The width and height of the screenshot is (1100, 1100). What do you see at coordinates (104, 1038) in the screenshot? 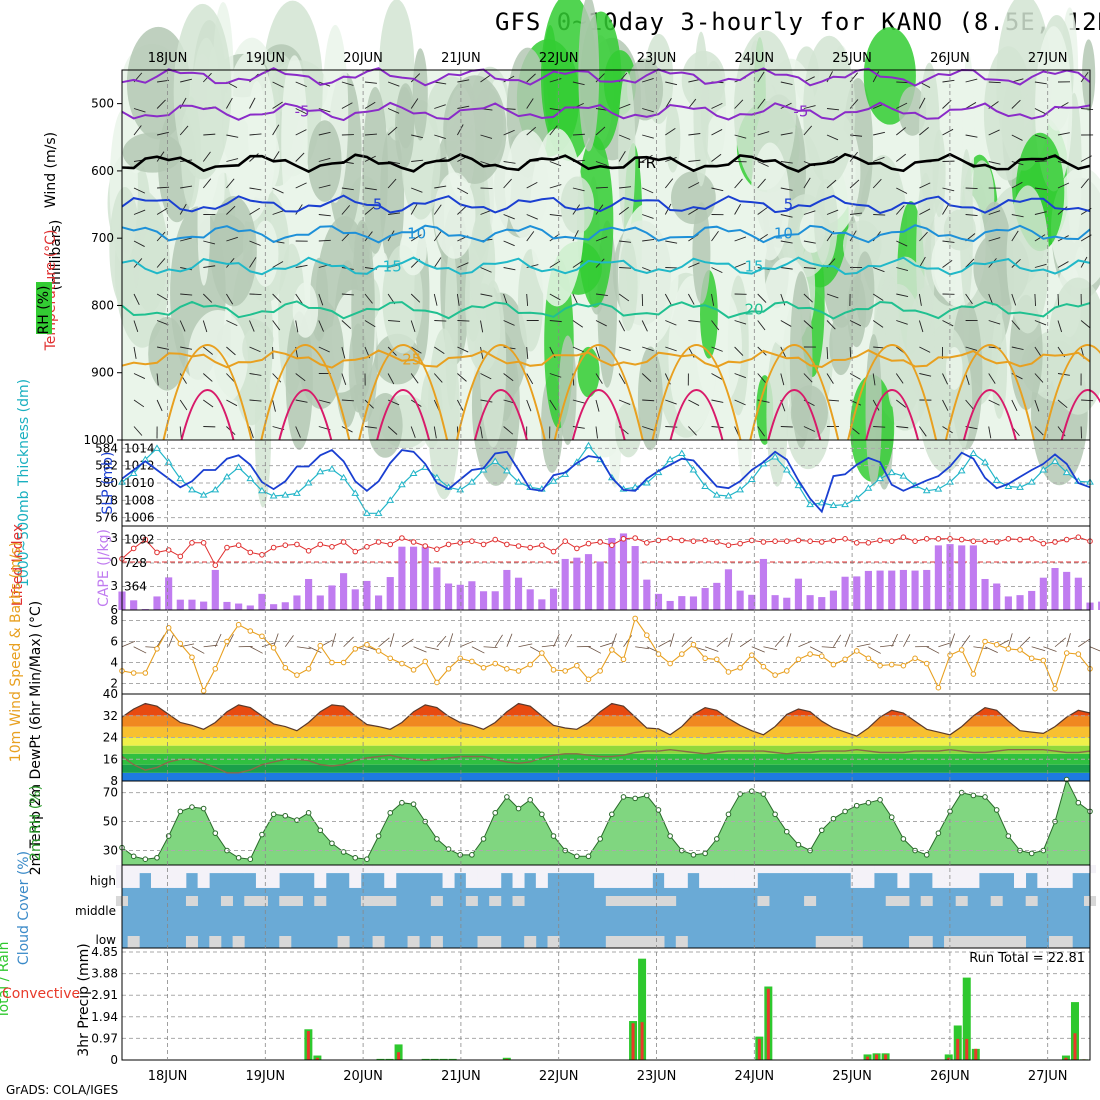
I see `precip-tick: 0.97` at bounding box center [104, 1038].